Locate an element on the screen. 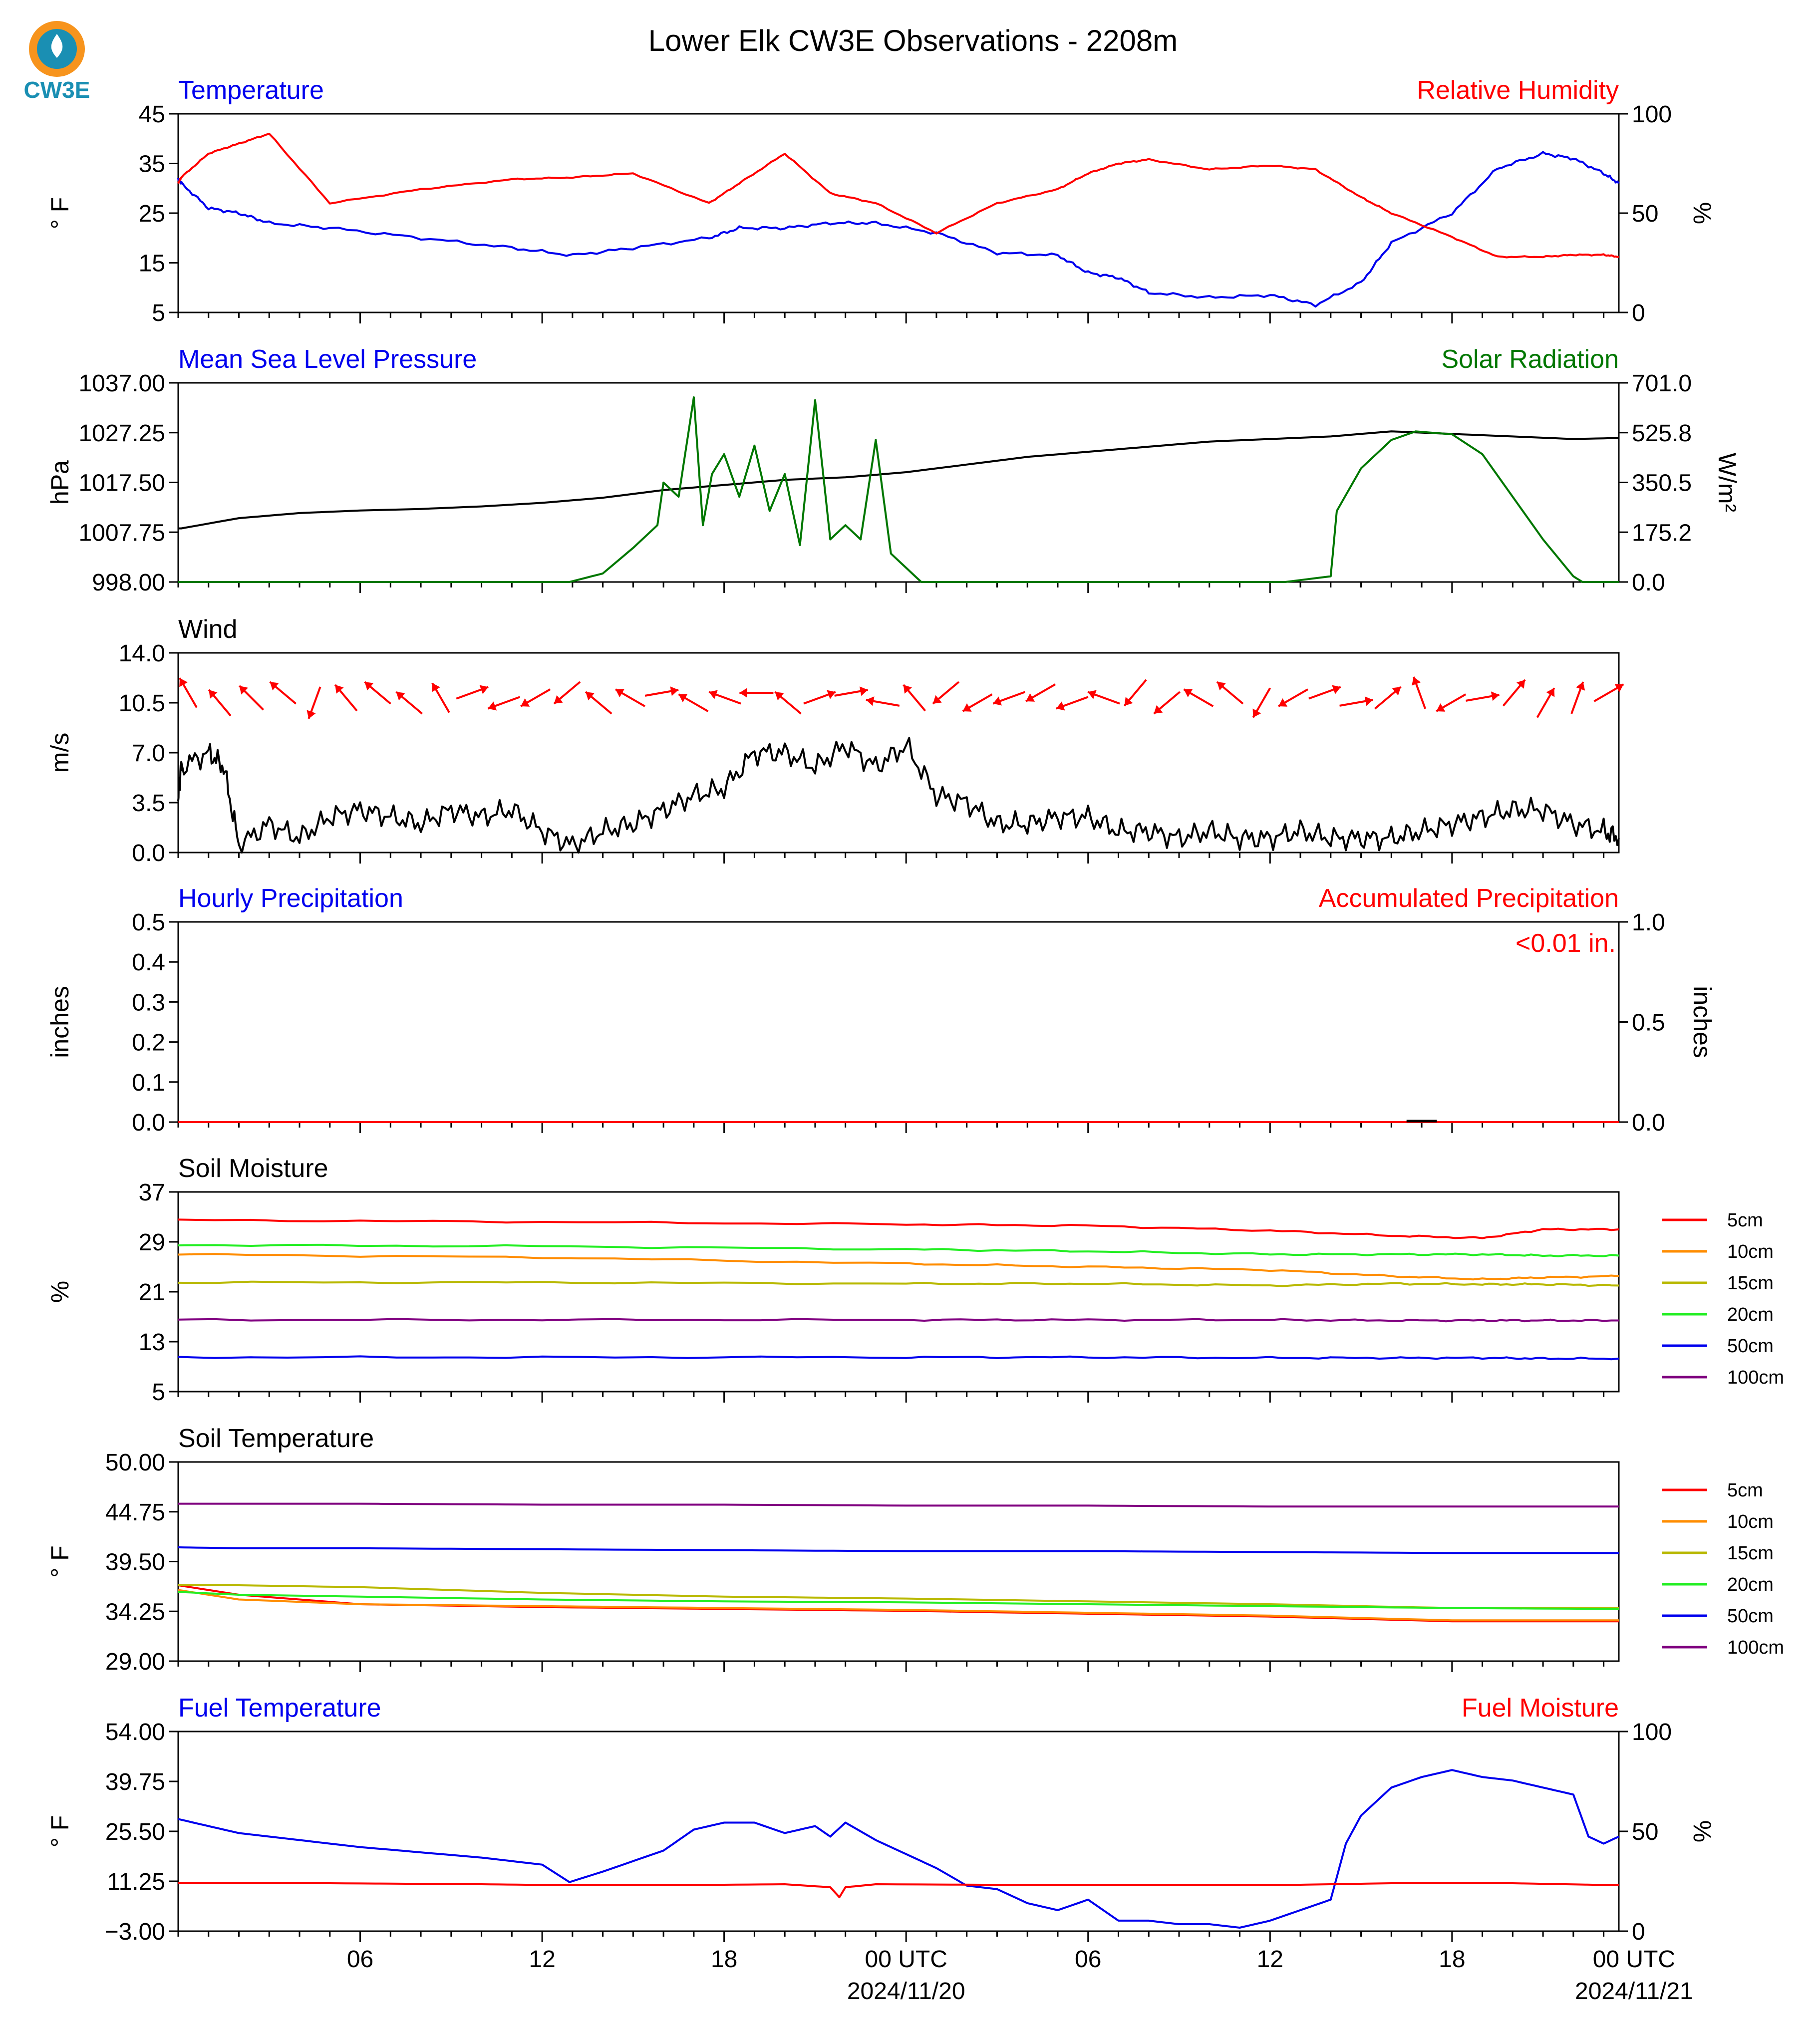 The height and width of the screenshot is (2028, 1820). y-tick-label: 45 is located at coordinates (152, 114).